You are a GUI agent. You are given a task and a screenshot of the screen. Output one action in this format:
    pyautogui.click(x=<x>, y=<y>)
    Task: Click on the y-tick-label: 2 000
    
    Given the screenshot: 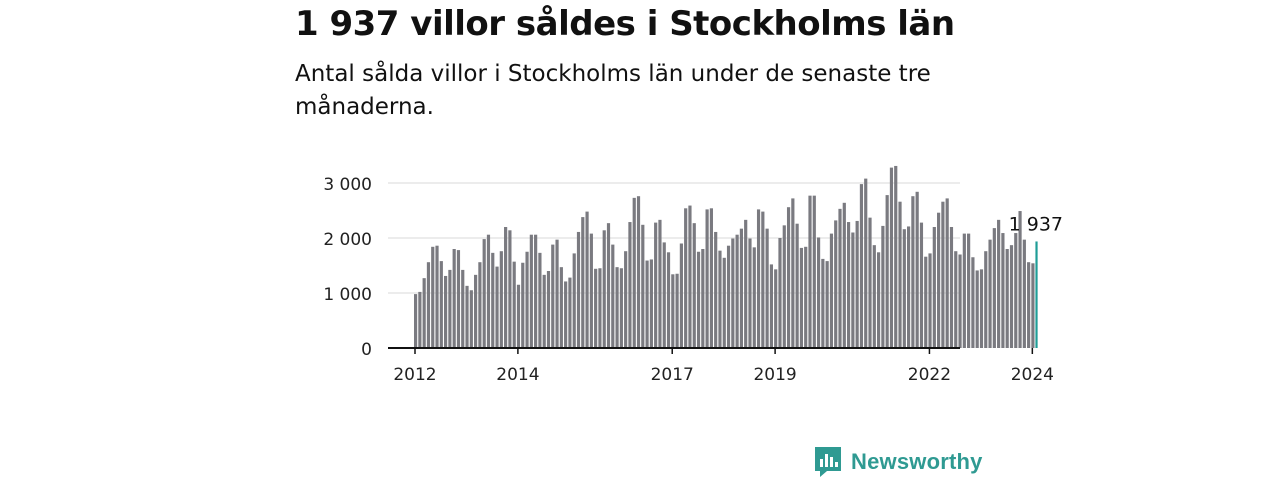 What is the action you would take?
    pyautogui.click(x=347, y=240)
    